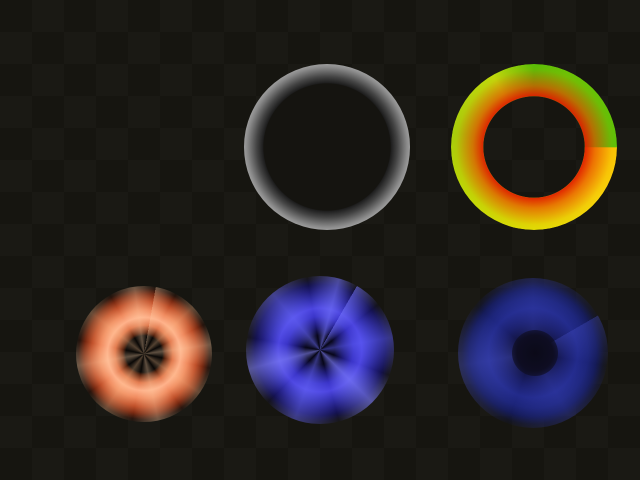 Image resolution: width=640 pixels, height=480 pixels. What do you see at coordinates (320, 350) in the screenshot?
I see `blue-glow-ring` at bounding box center [320, 350].